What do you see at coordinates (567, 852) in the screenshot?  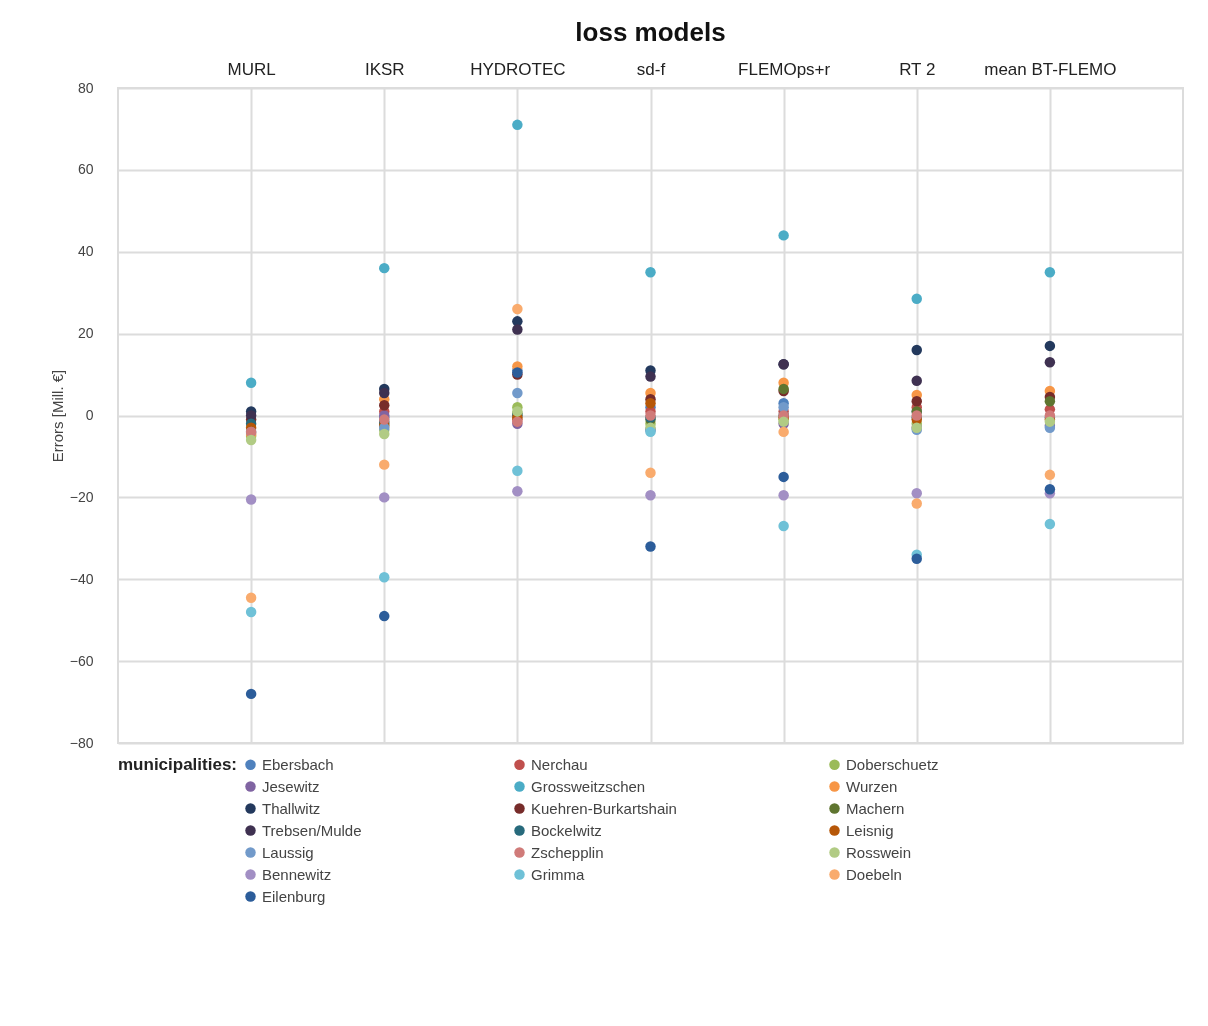 I see `legend-label: Zschepplin` at bounding box center [567, 852].